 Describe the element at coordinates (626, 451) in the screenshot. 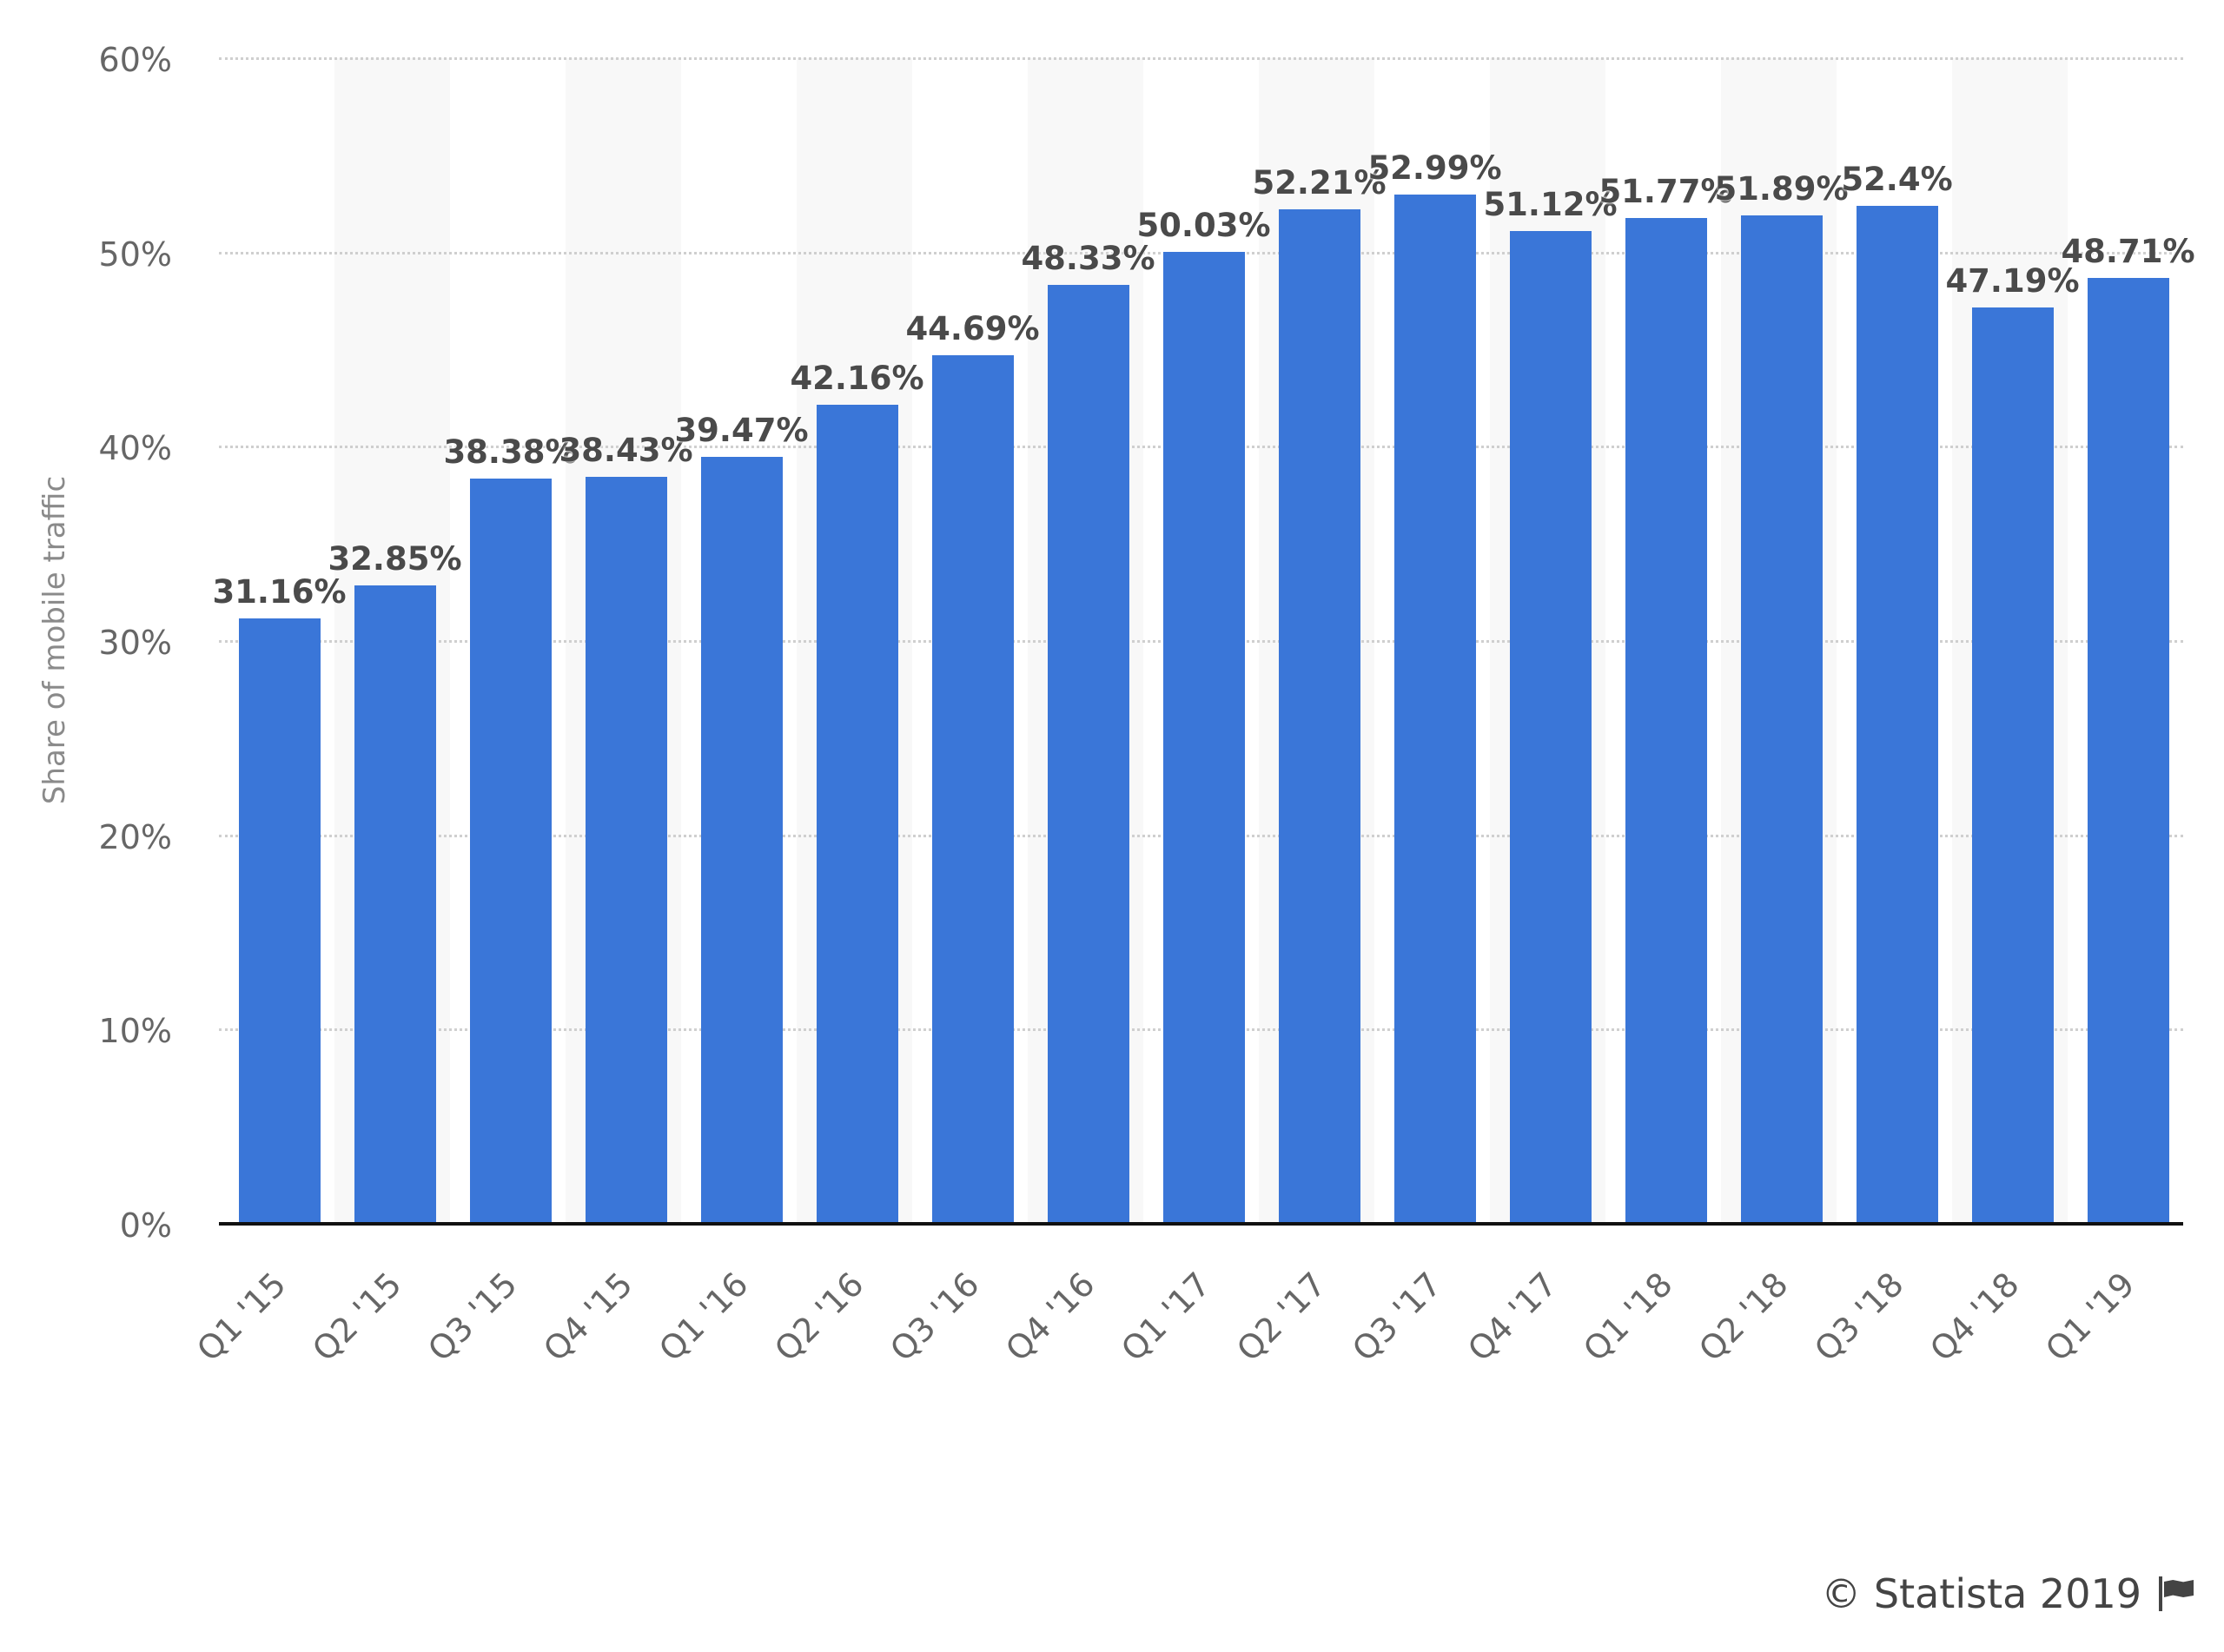

I see `data-label: 38.43%` at that location.